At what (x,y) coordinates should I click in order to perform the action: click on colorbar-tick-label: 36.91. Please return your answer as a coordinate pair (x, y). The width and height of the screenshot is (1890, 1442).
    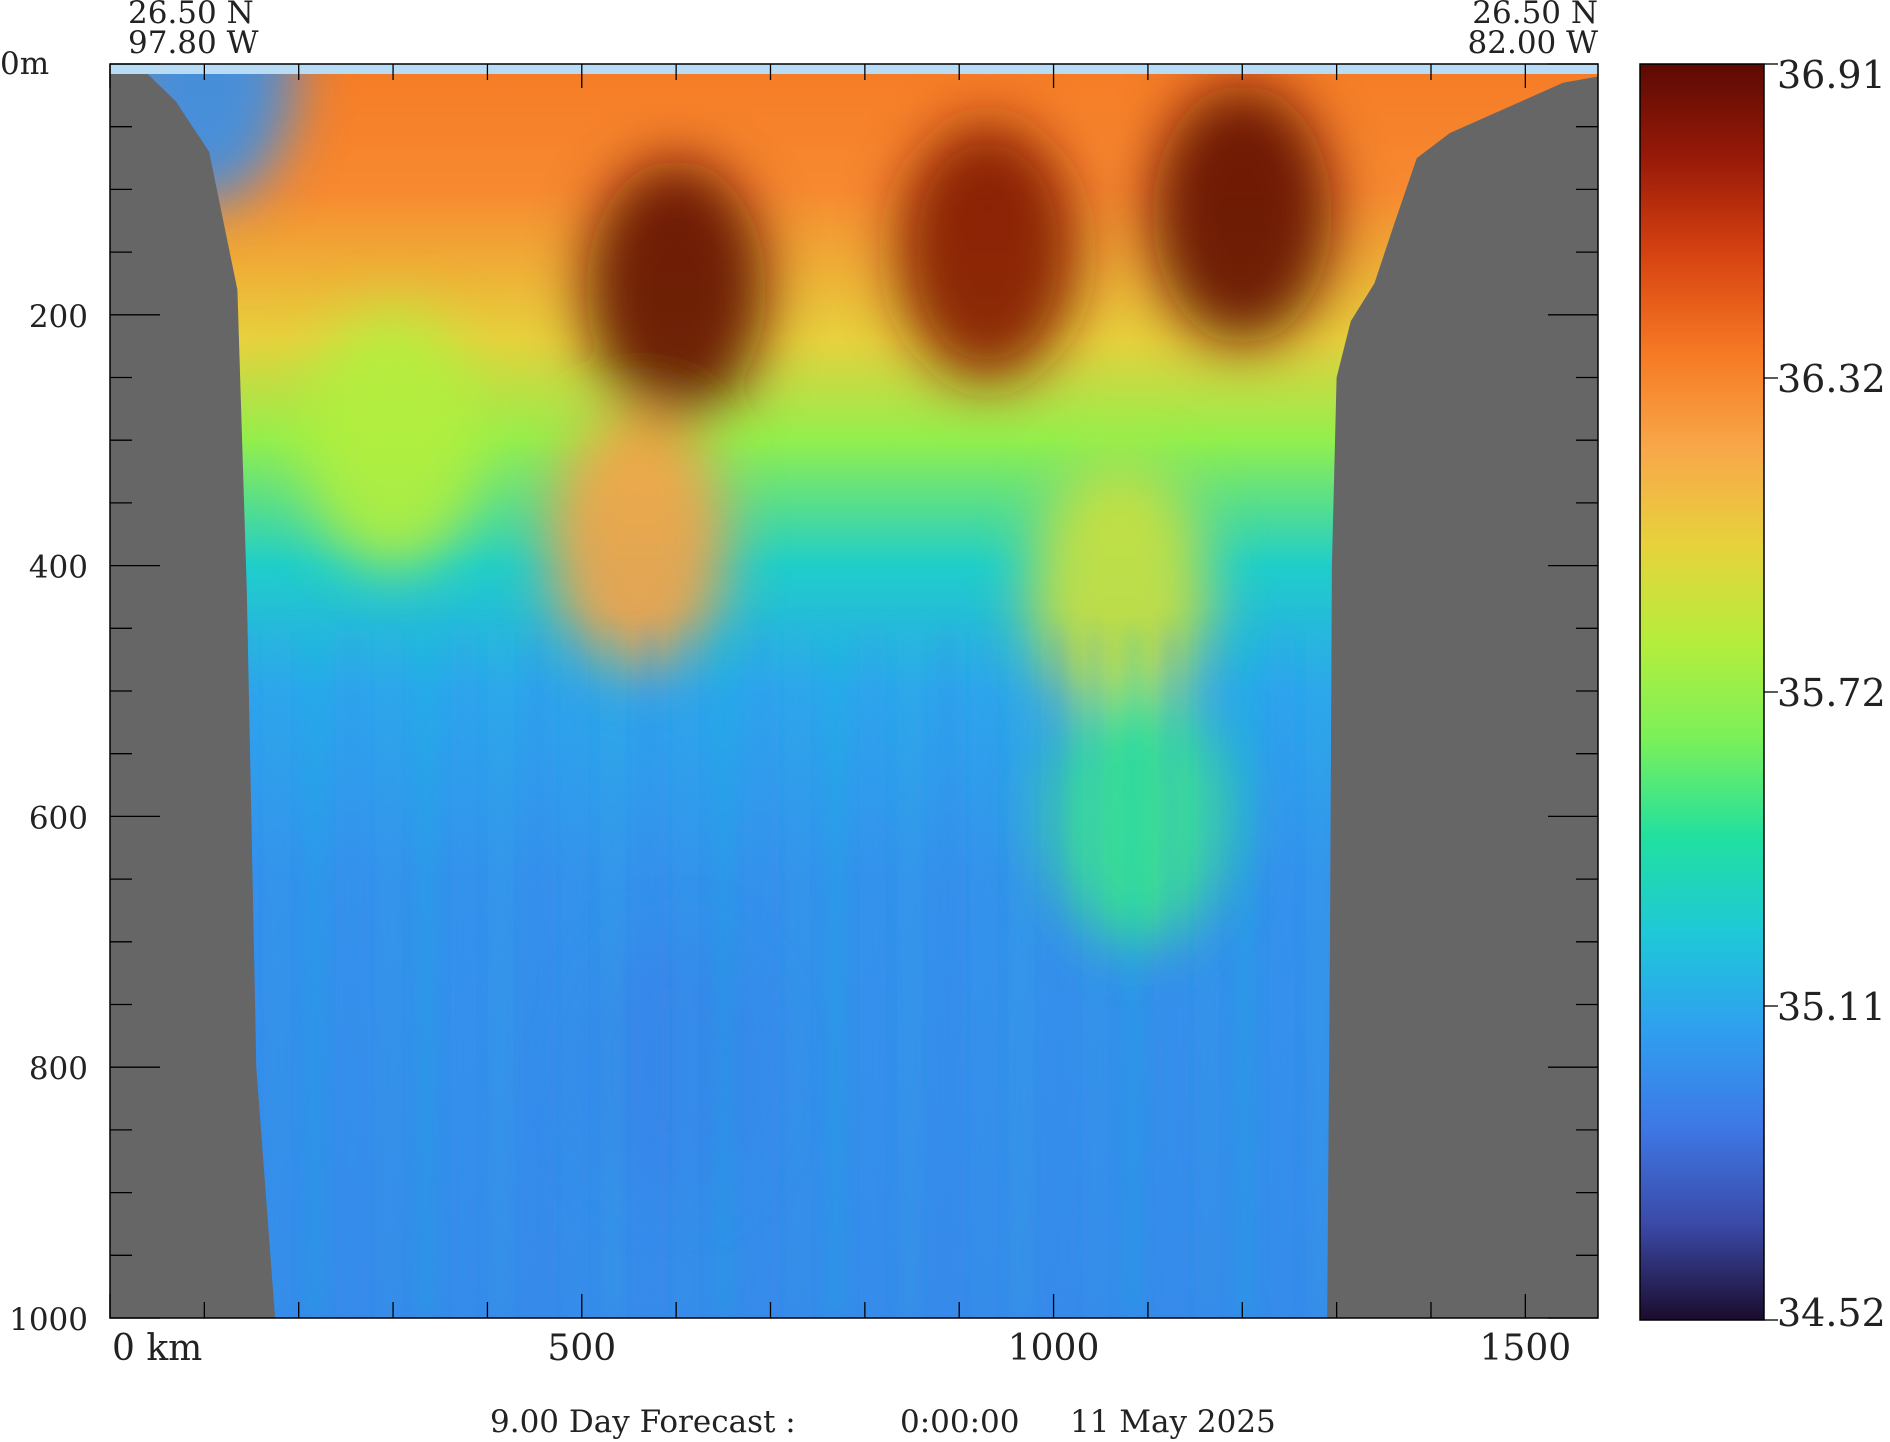
    Looking at the image, I should click on (1831, 75).